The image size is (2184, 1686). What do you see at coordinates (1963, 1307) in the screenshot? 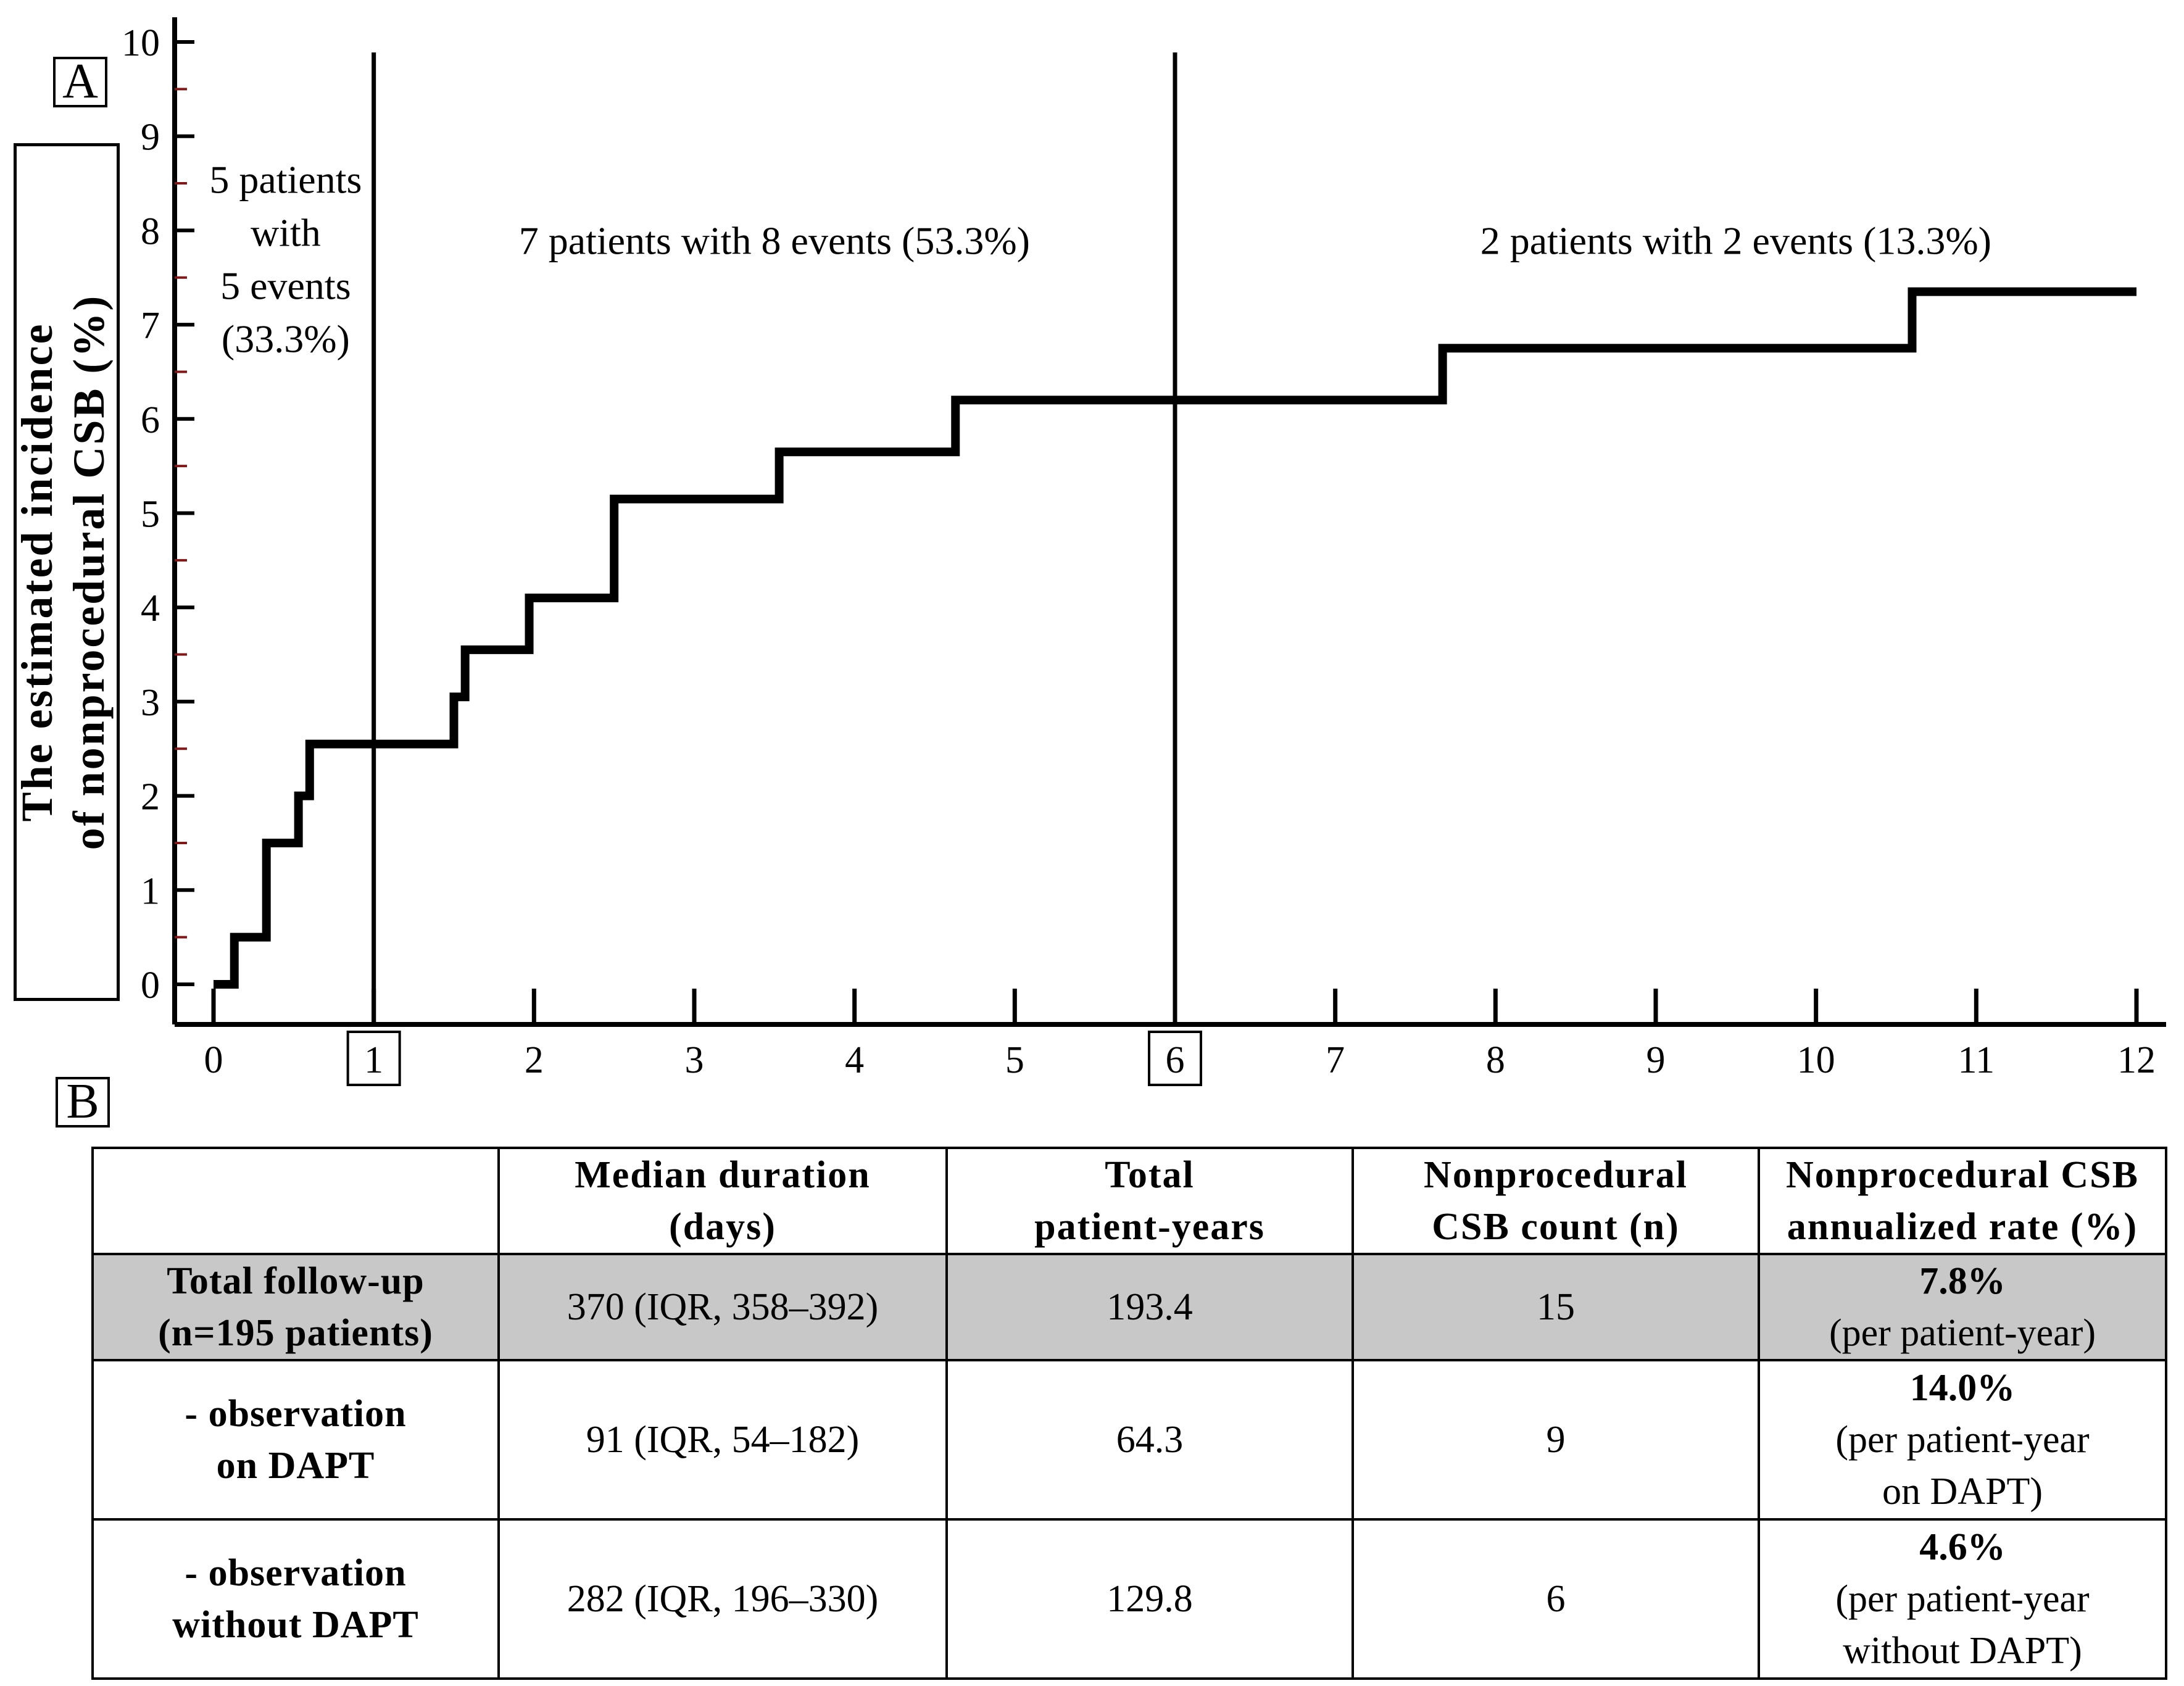
I see `cell-rate: 7.8% (per patient-year)` at bounding box center [1963, 1307].